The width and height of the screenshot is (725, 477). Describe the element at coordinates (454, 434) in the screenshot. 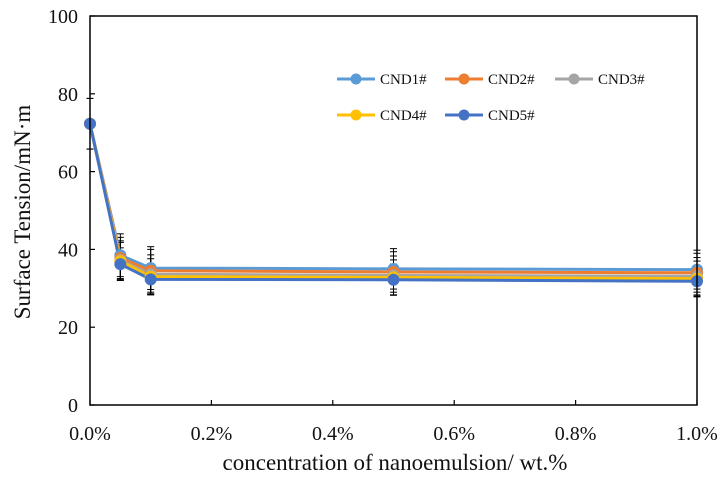

I see `x-tick-label: 0.6%` at that location.